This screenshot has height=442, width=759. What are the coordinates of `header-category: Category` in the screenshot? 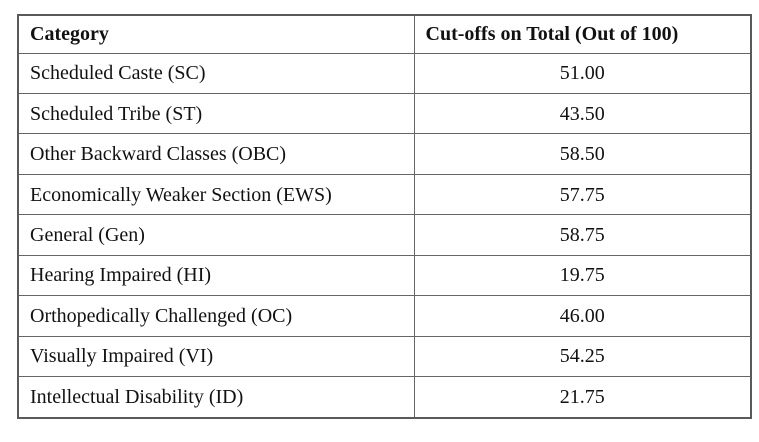 It's located at (216, 34).